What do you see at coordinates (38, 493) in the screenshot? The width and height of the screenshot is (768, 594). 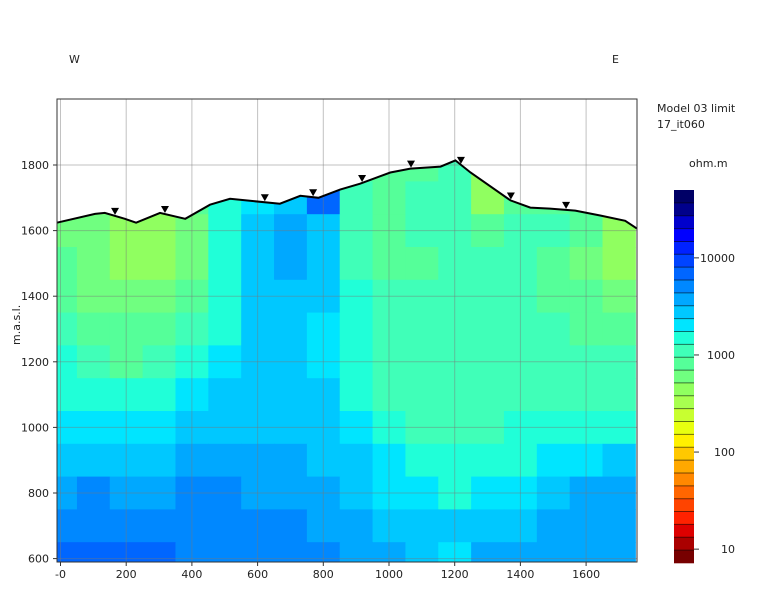 I see `y-tick-label: 800` at bounding box center [38, 493].